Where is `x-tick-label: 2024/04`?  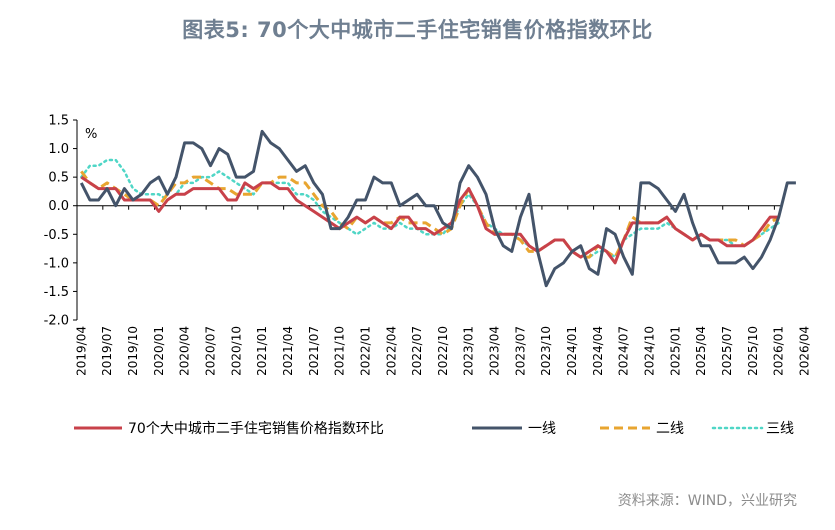
x-tick-label: 2024/04 is located at coordinates (598, 351).